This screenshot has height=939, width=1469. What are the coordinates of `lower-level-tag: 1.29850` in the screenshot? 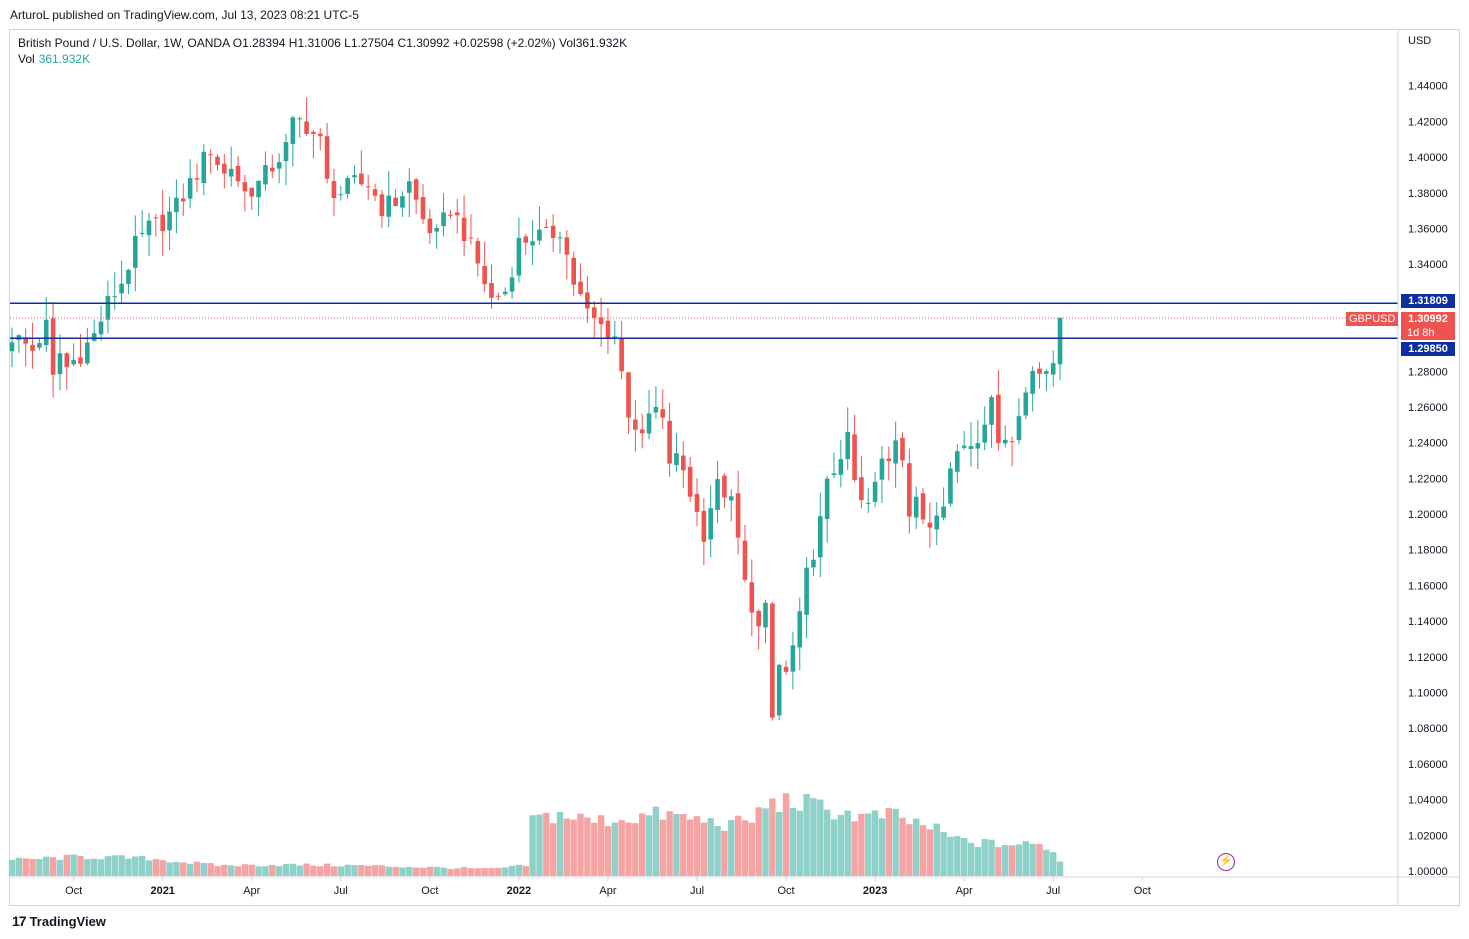 It's located at (1428, 349).